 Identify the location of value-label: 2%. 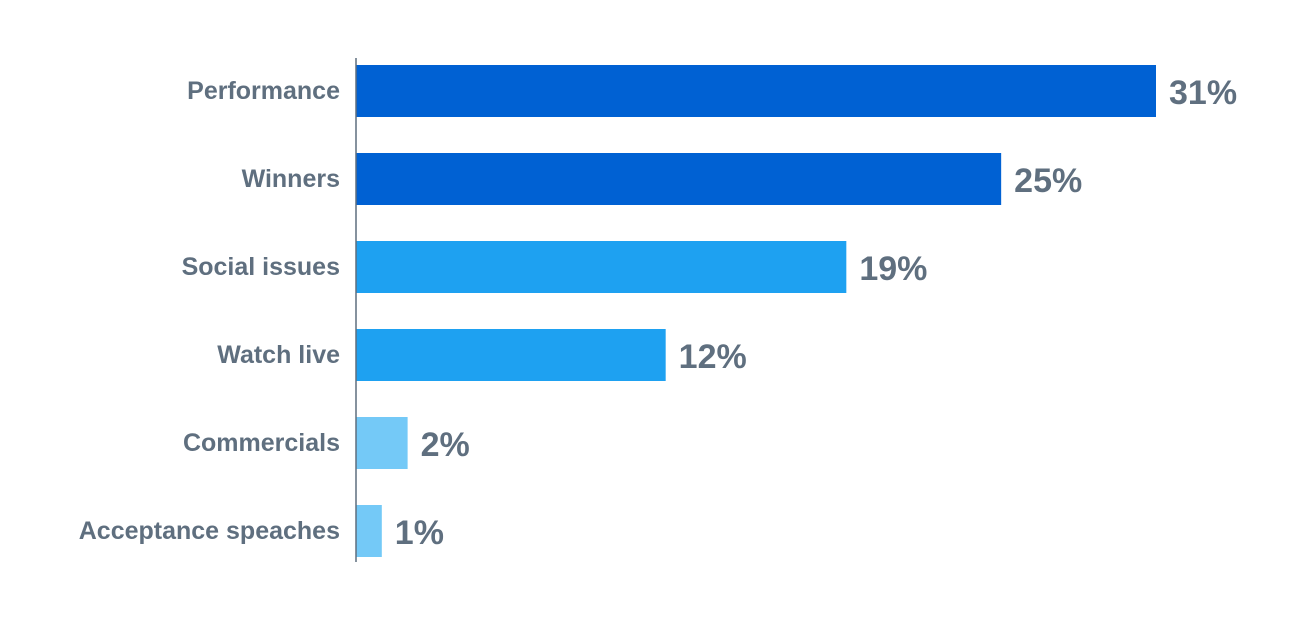
(445, 445).